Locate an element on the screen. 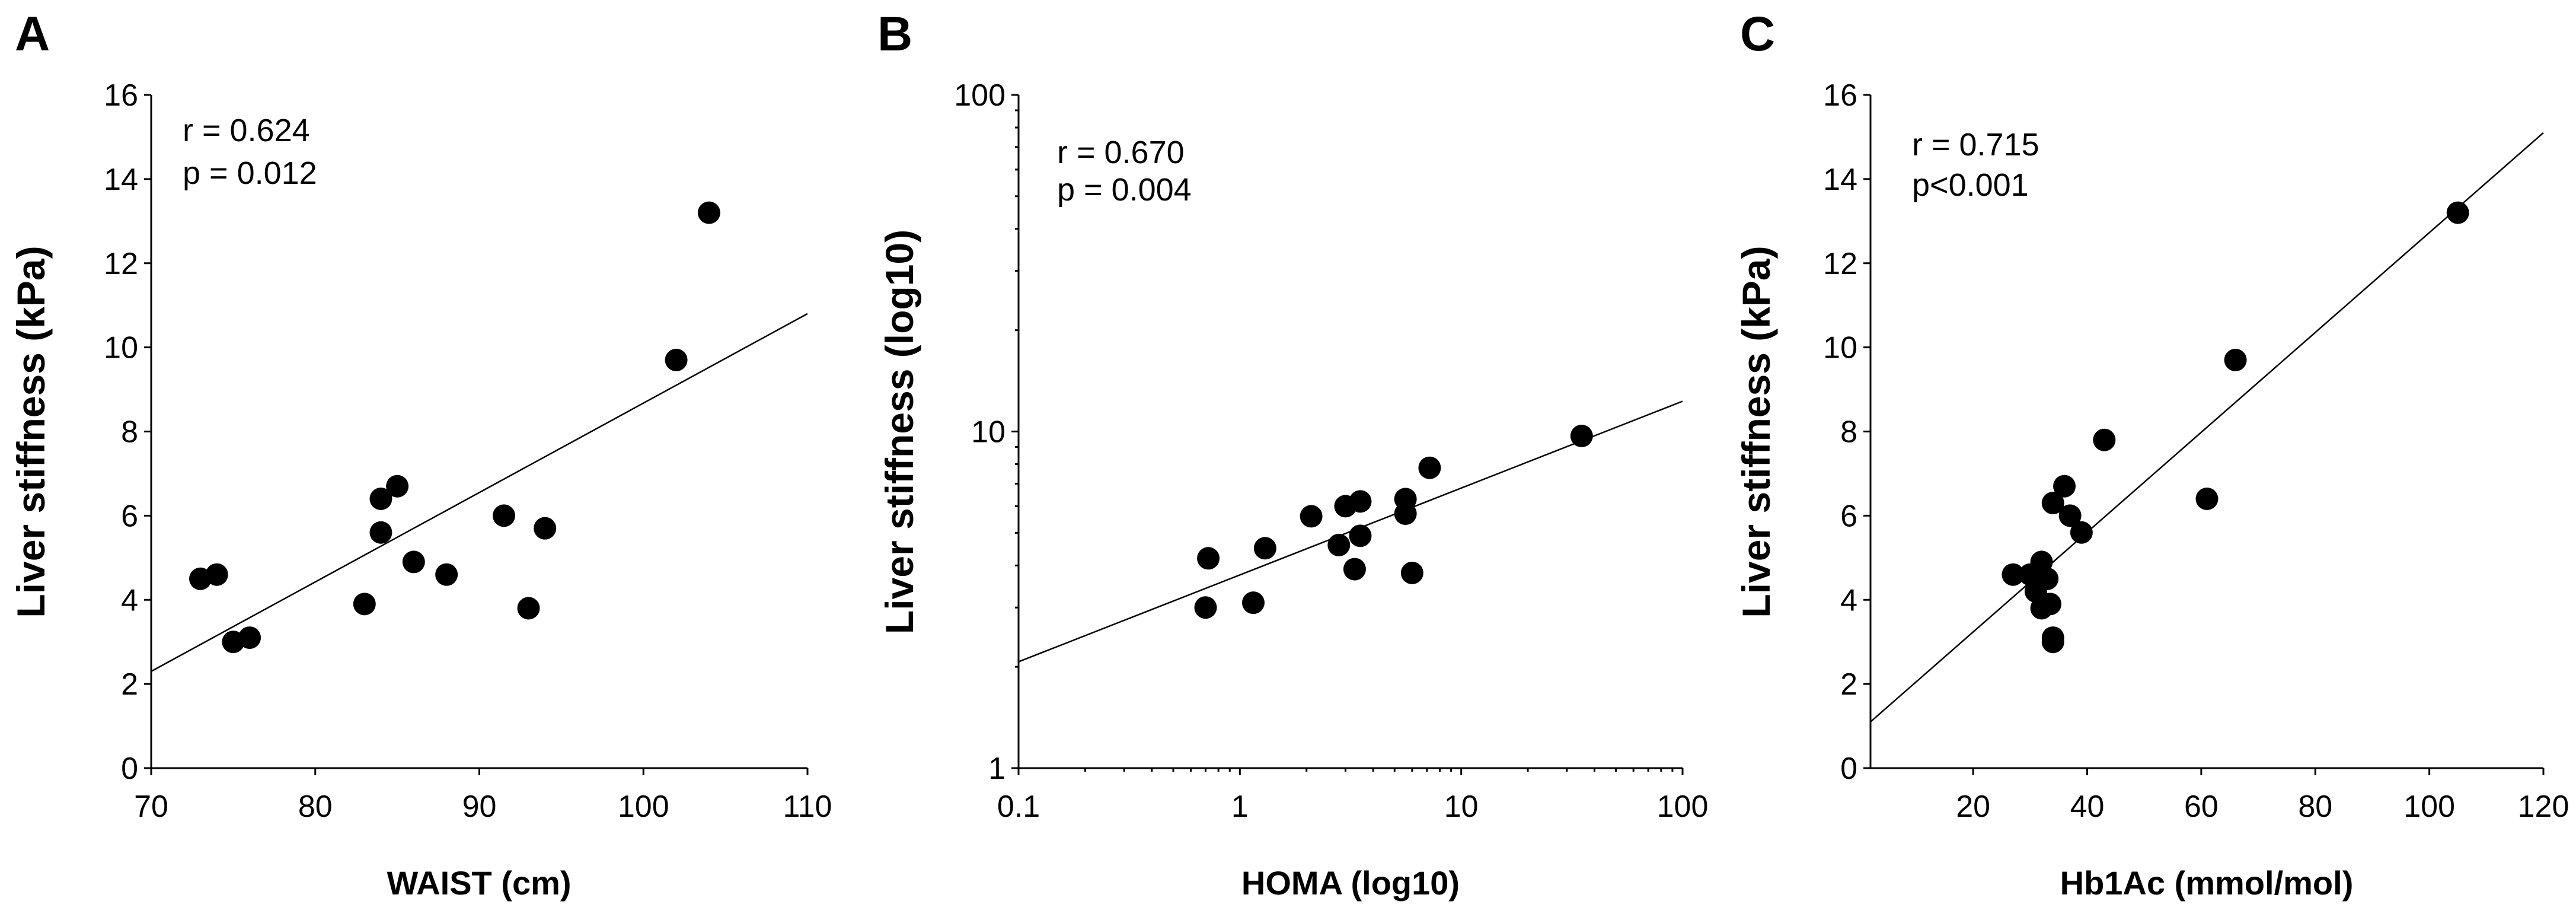 This screenshot has height=917, width=2576. y-tick-label: 1 is located at coordinates (996, 769).